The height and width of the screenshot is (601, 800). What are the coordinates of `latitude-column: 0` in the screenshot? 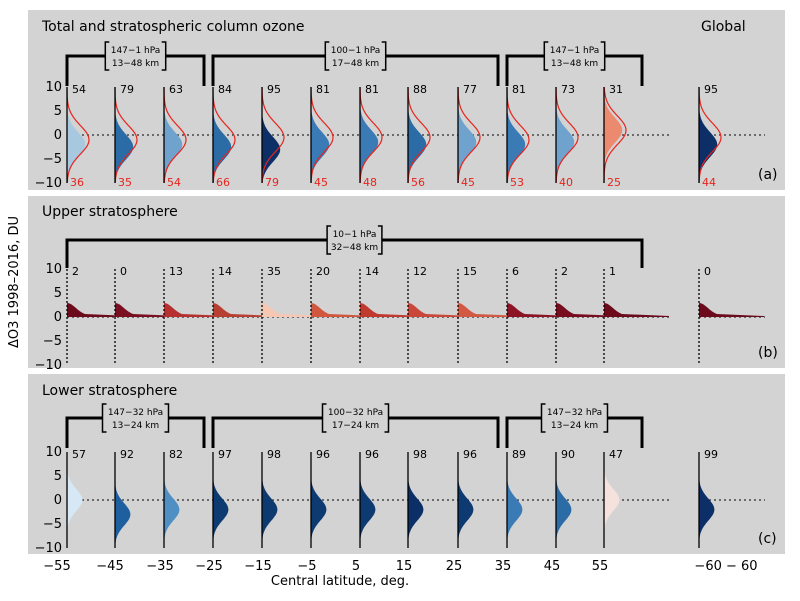 It's located at (731, 315).